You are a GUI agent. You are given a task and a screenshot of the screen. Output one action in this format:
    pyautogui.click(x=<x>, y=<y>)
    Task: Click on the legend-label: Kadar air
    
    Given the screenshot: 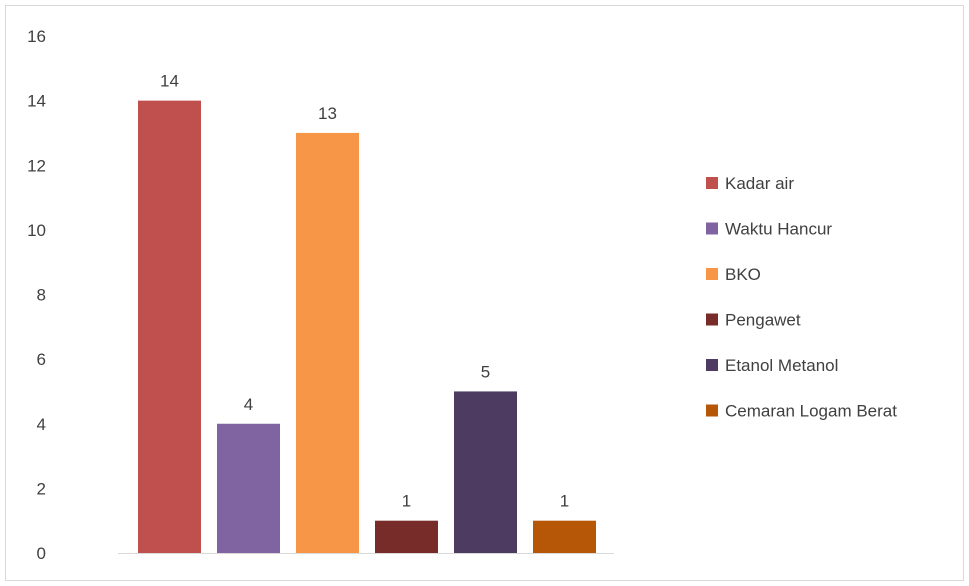 What is the action you would take?
    pyautogui.click(x=759, y=183)
    